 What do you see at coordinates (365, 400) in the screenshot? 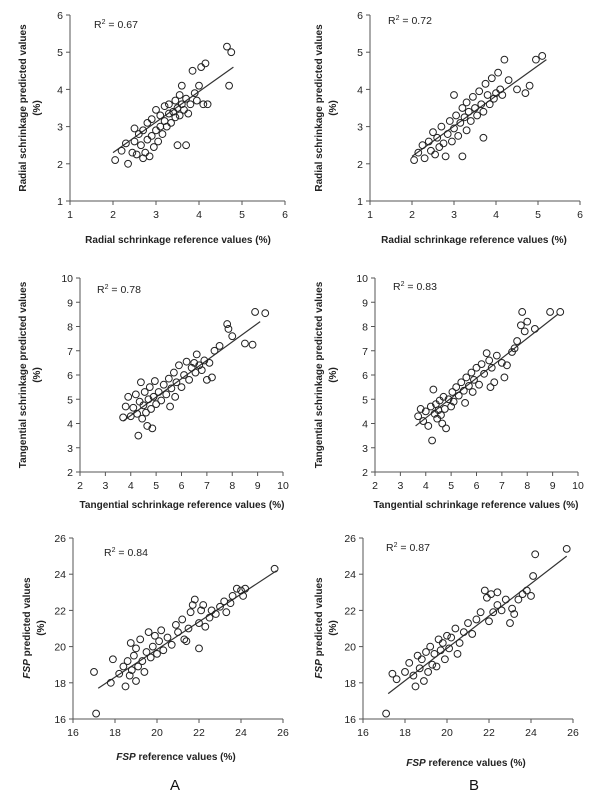
I see `y-tick-label: 5` at bounding box center [365, 400].